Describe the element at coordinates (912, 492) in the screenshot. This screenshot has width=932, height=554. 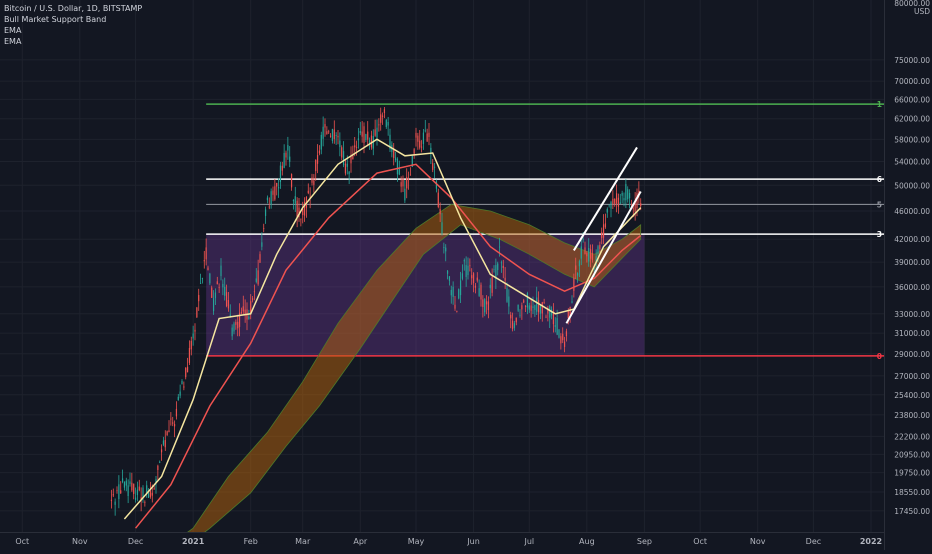
I see `price-tick-label: 18550.00` at that location.